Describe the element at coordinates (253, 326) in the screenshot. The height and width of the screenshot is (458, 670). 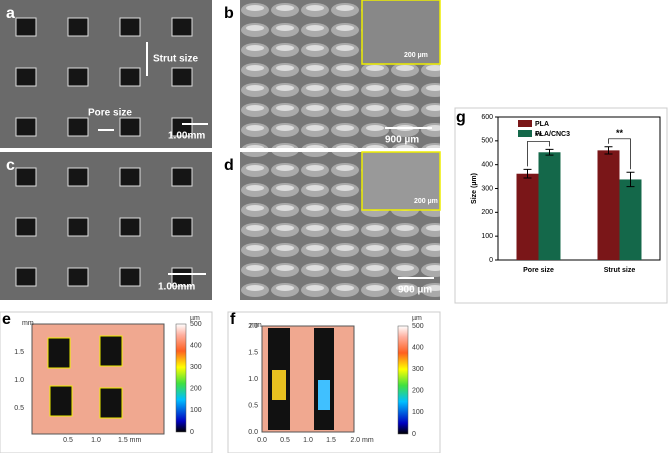
I see `tick-label: 2.0` at that location.